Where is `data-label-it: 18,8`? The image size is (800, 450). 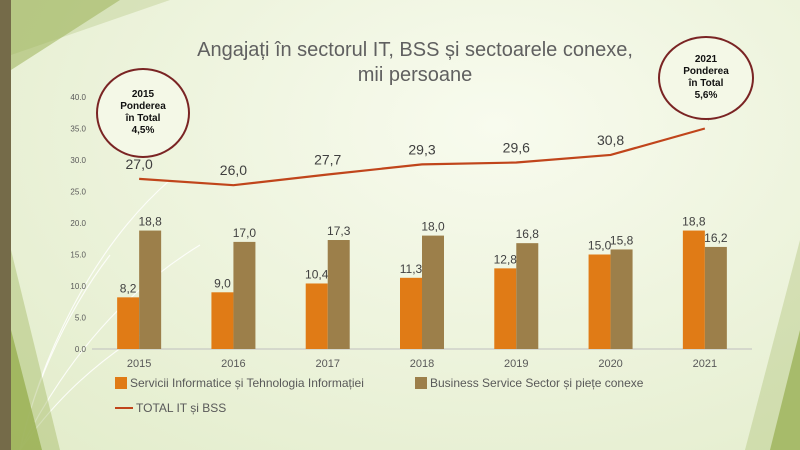 data-label-it: 18,8 is located at coordinates (694, 222).